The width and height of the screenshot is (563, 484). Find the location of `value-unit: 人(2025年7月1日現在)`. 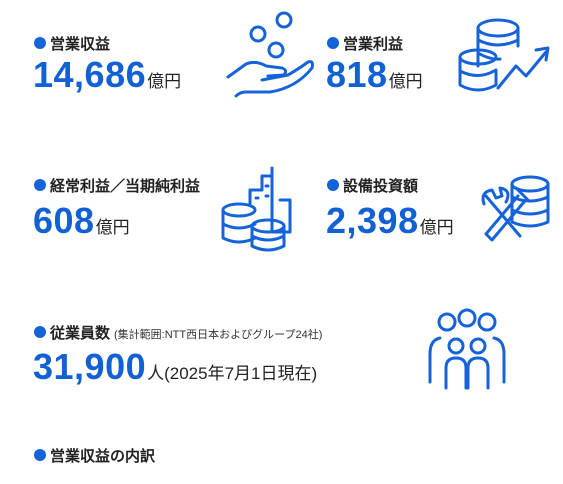

value-unit: 人(2025年7月1日現在) is located at coordinates (232, 373).